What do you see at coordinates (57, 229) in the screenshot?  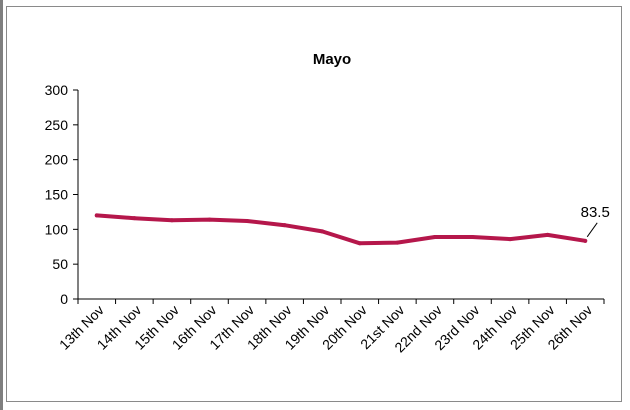 I see `y-tick-label: 100` at bounding box center [57, 229].